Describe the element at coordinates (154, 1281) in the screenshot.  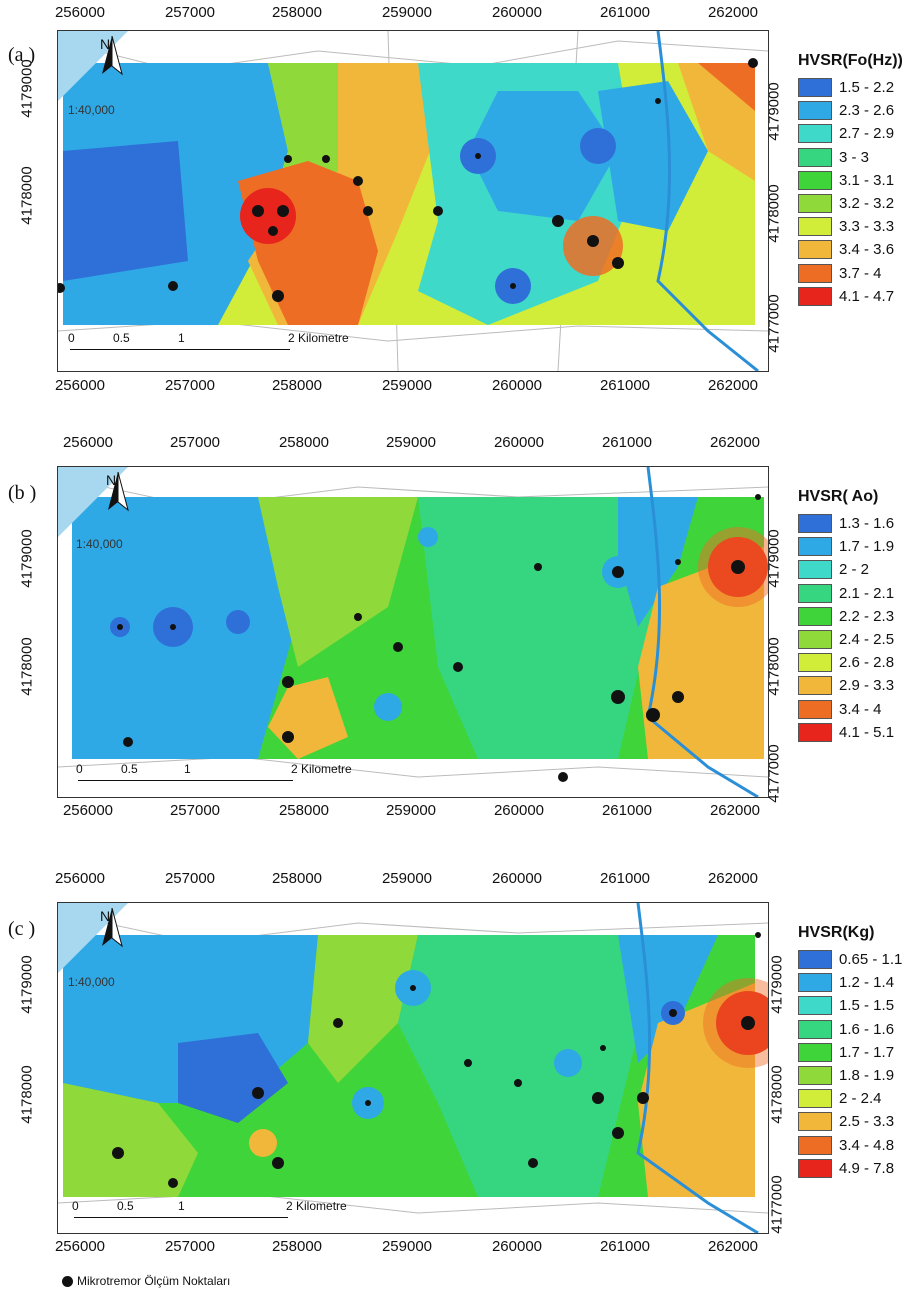
I see `footer-label: Mikrotremor Ölçüm Noktaları` at that location.